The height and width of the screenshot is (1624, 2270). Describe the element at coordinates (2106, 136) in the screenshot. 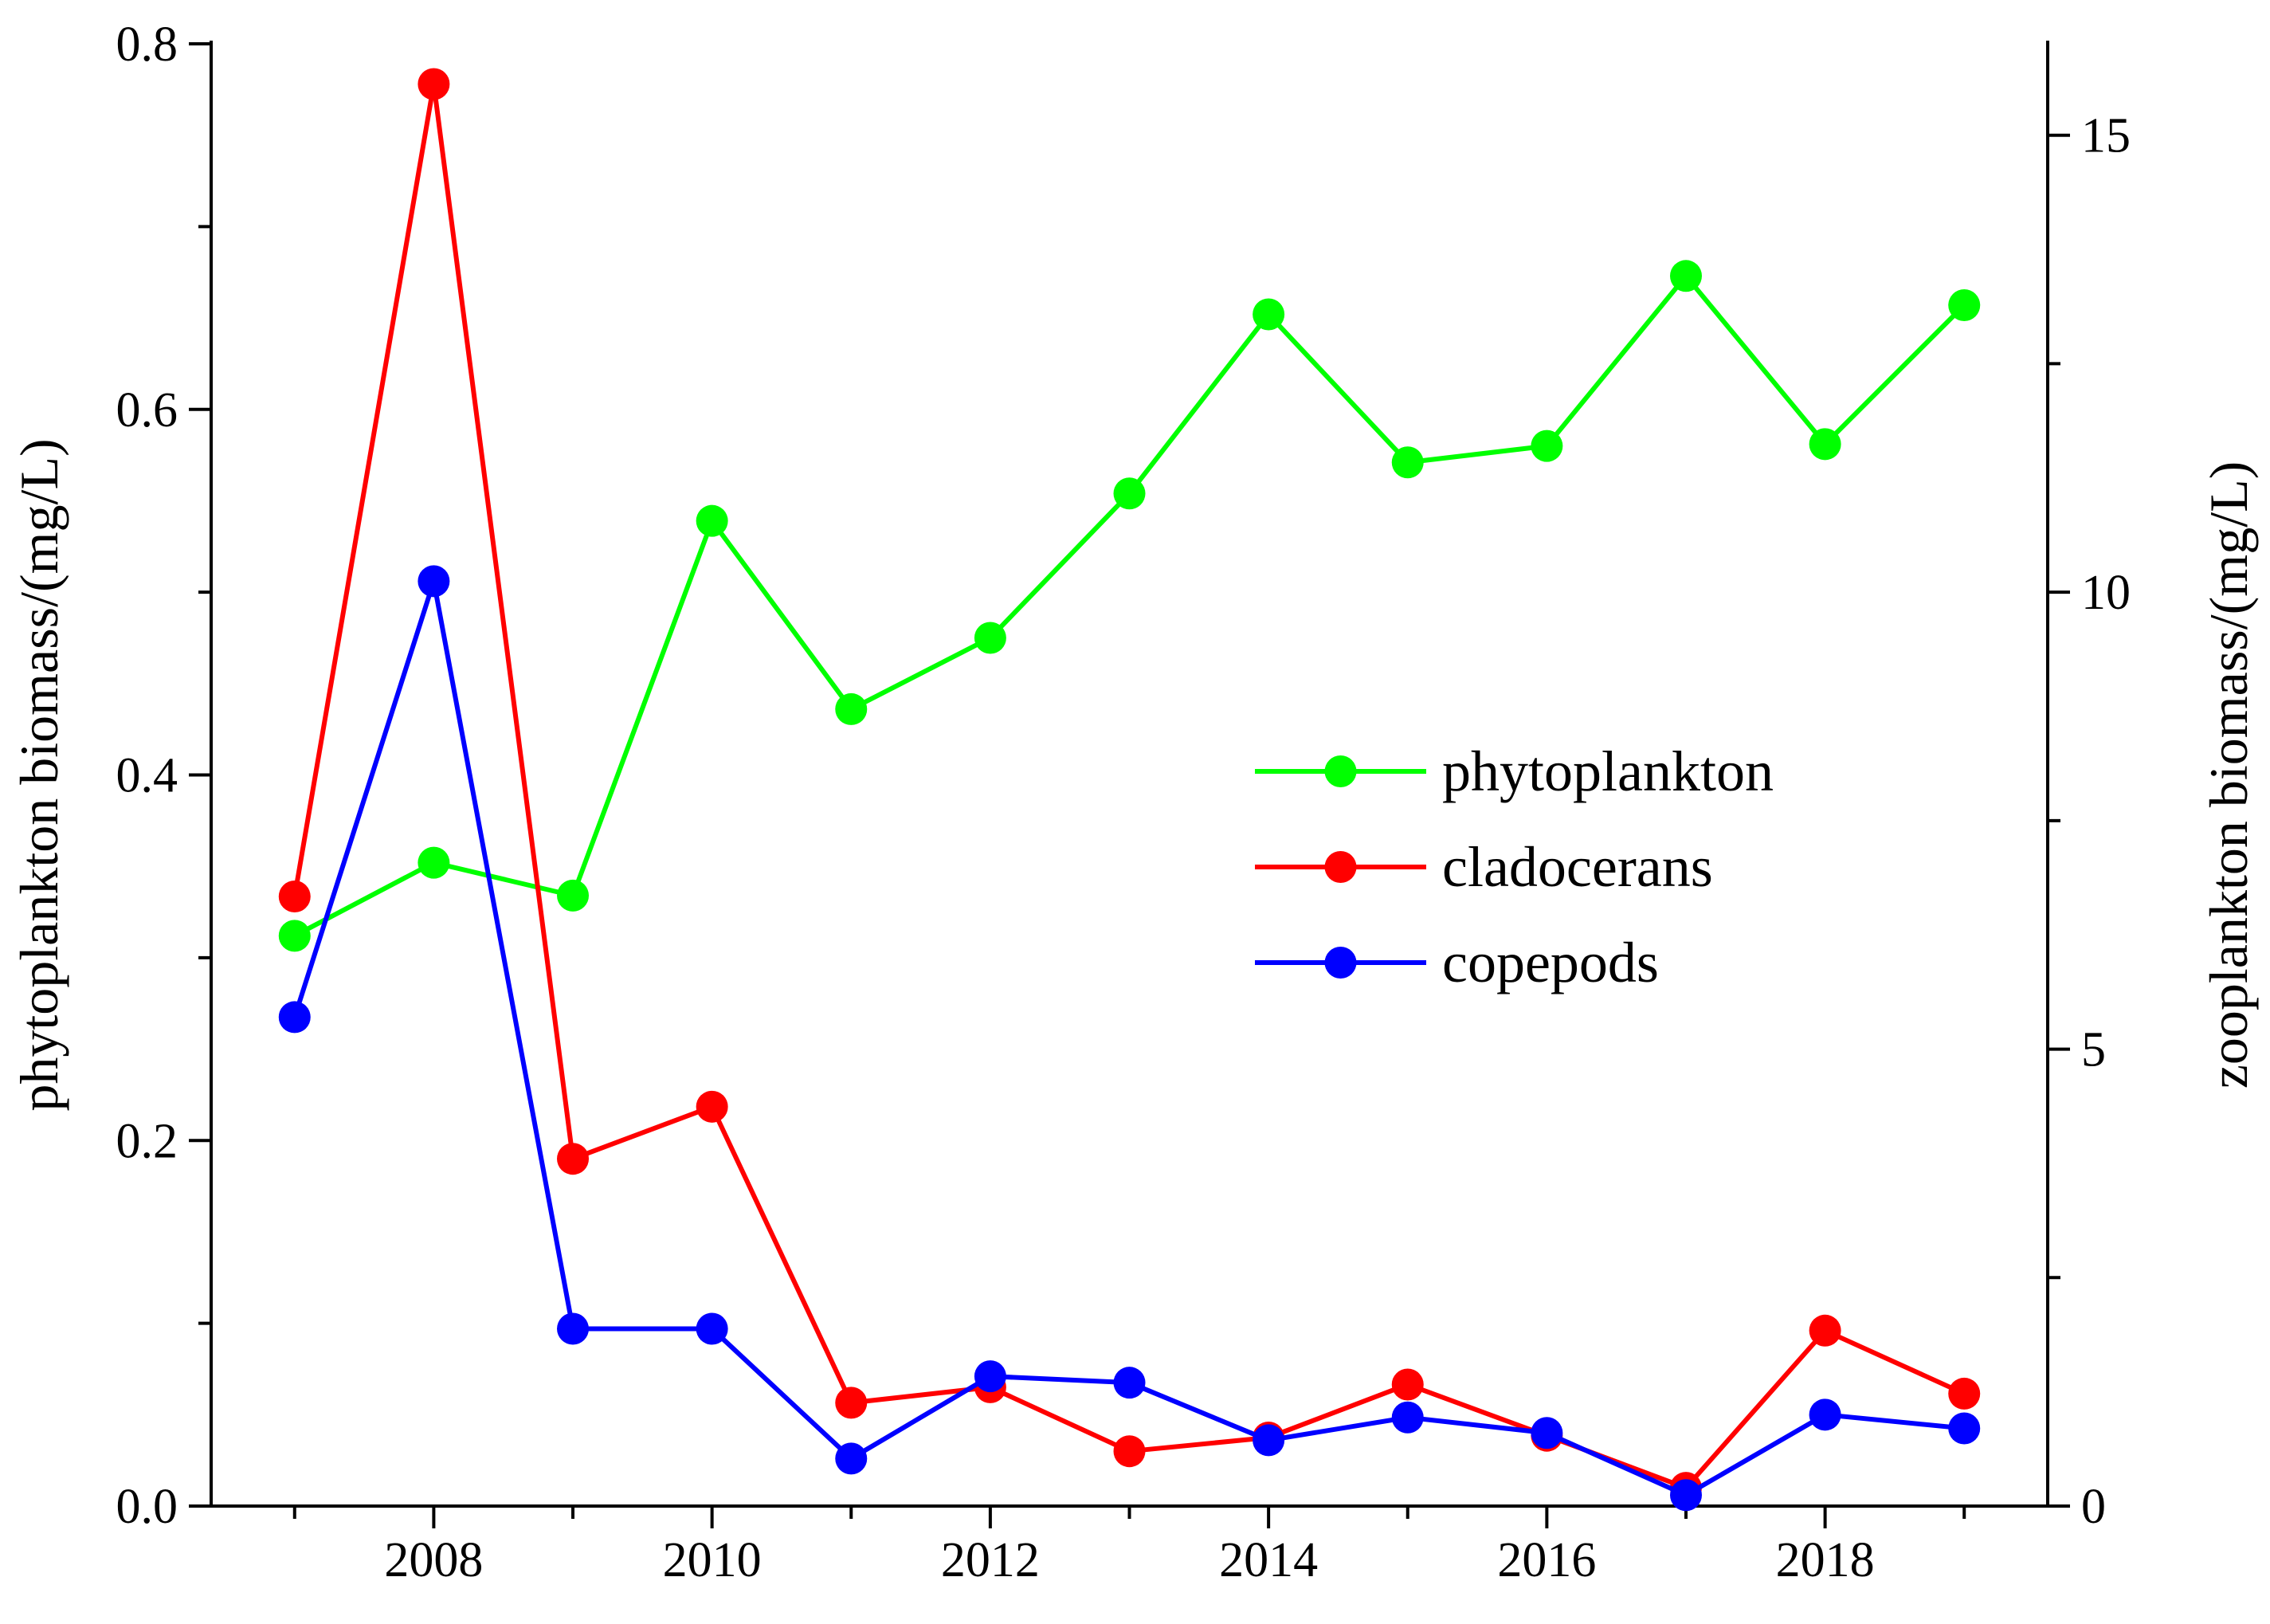

I see `y-right-tick-label: 15` at that location.